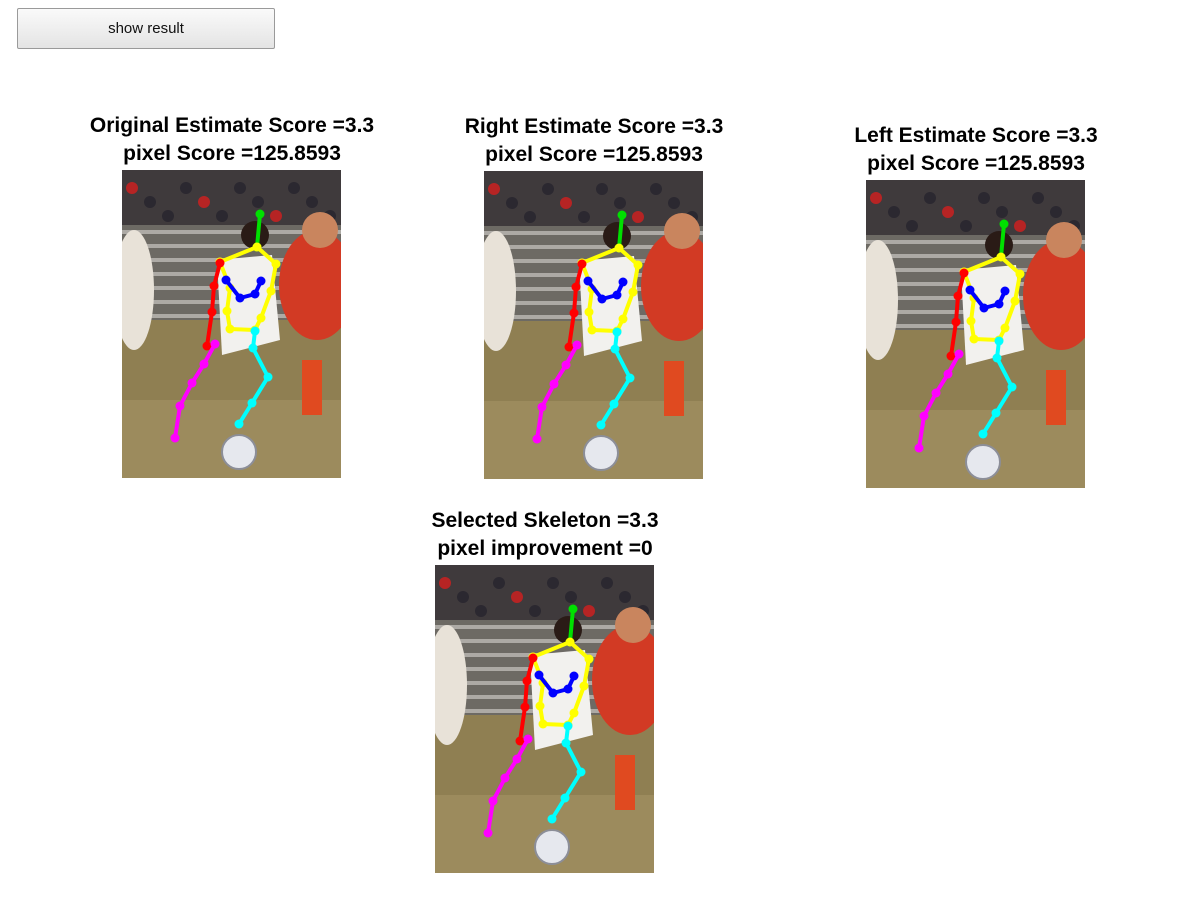 This screenshot has height=900, width=1200. Describe the element at coordinates (545, 548) in the screenshot. I see `pixel-improvement-label: pixel improvement =0` at that location.